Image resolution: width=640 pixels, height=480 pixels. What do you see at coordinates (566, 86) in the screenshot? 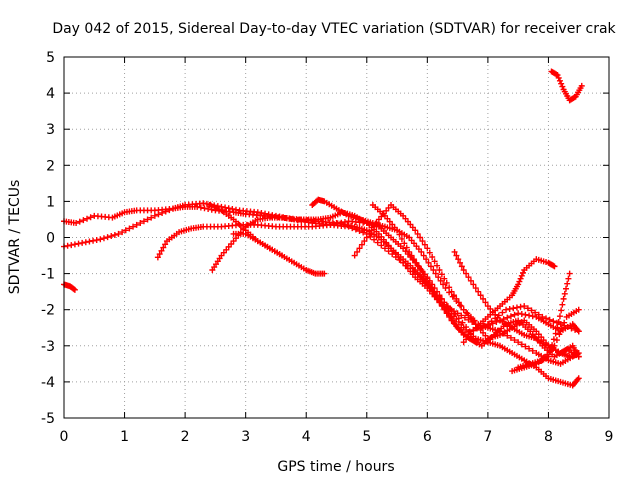
I see `series-s14` at bounding box center [566, 86].